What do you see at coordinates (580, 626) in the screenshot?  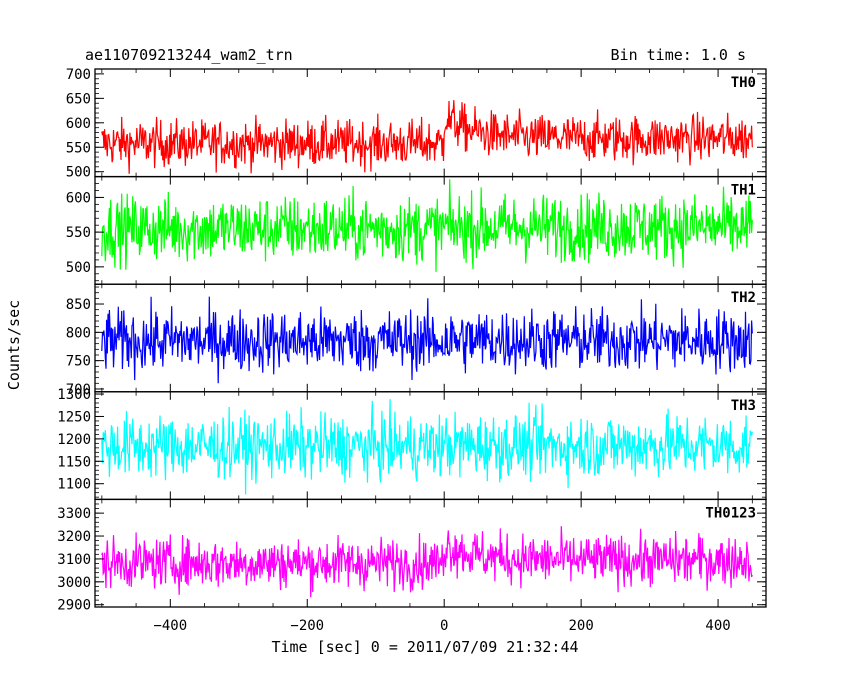 I see `x-tick-label: 200` at bounding box center [580, 626].